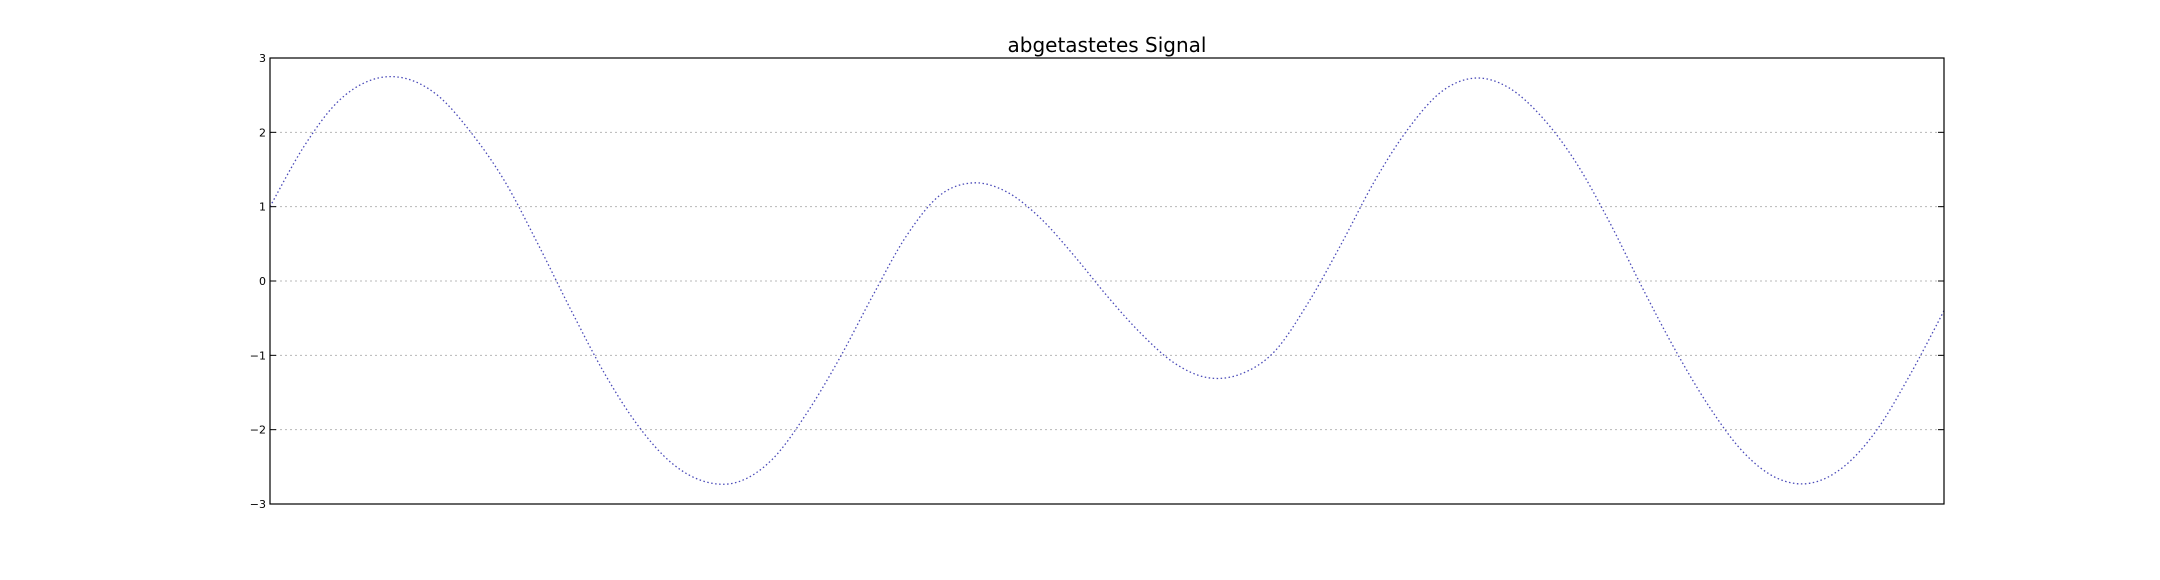 The height and width of the screenshot is (580, 2160). What do you see at coordinates (258, 430) in the screenshot?
I see `y-tick-label: −2` at bounding box center [258, 430].